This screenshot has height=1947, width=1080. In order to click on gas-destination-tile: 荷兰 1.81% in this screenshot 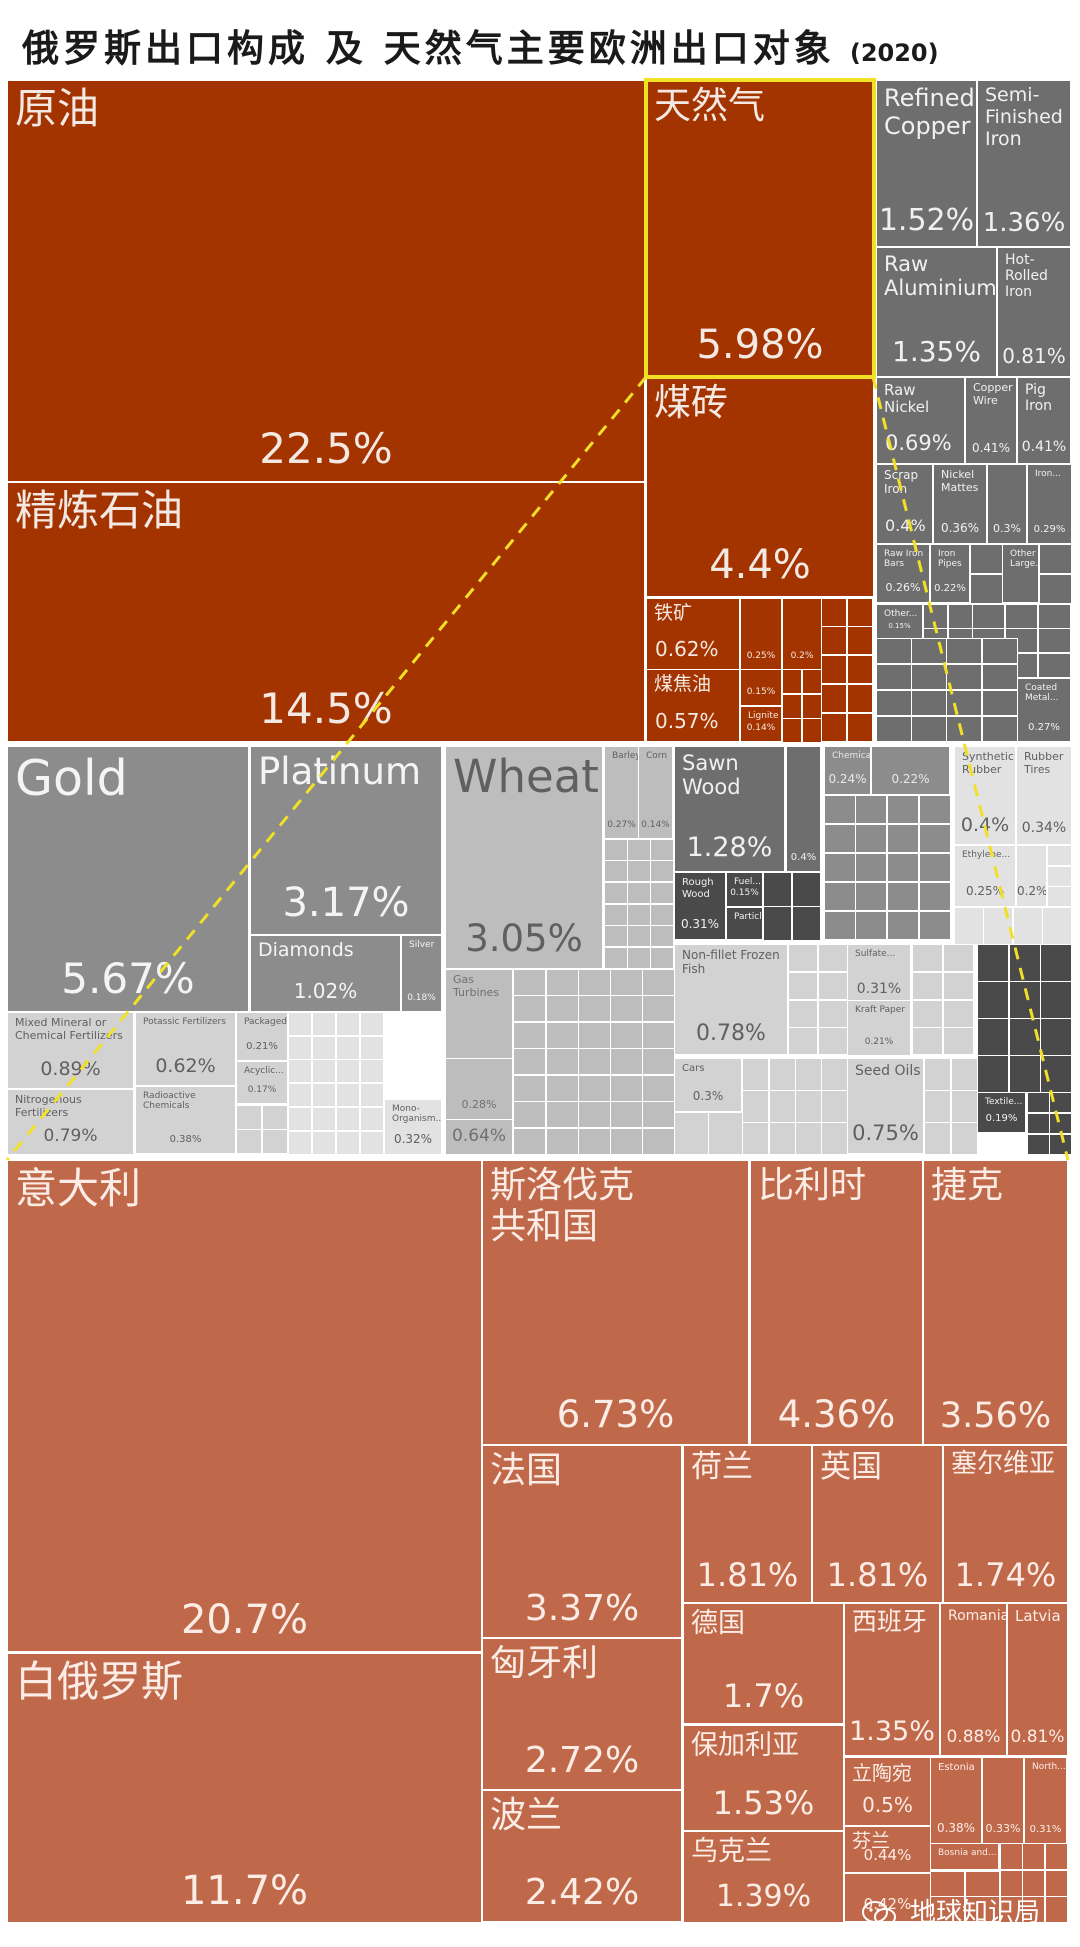, I will do `click(747, 1524)`.